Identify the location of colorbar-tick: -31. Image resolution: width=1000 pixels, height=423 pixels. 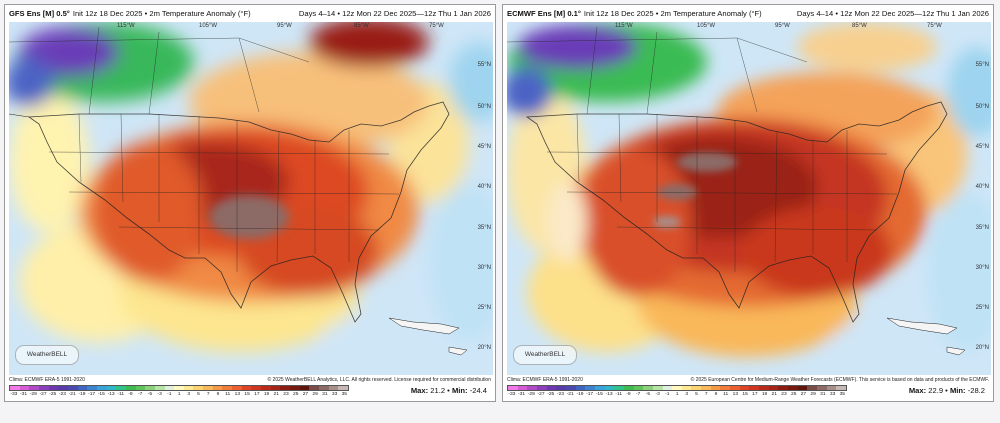
(24, 394).